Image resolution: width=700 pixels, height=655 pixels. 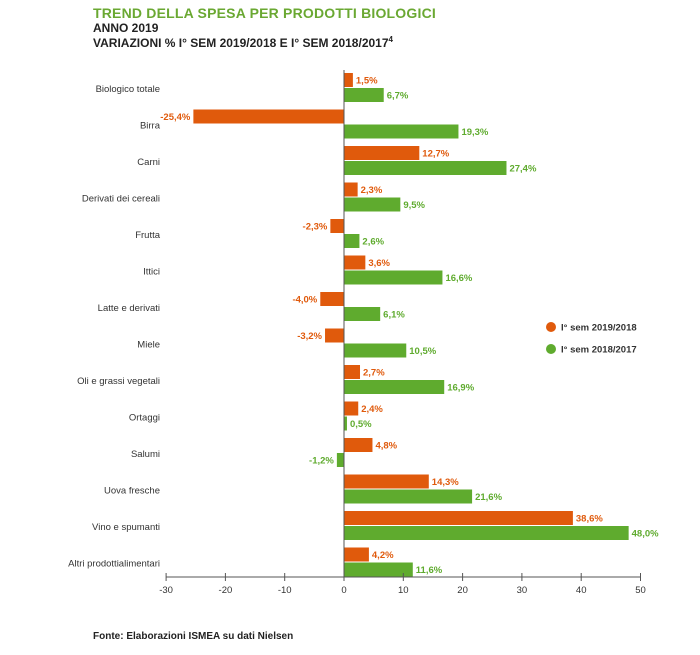 I want to click on data-label: 14,3%, so click(x=445, y=482).